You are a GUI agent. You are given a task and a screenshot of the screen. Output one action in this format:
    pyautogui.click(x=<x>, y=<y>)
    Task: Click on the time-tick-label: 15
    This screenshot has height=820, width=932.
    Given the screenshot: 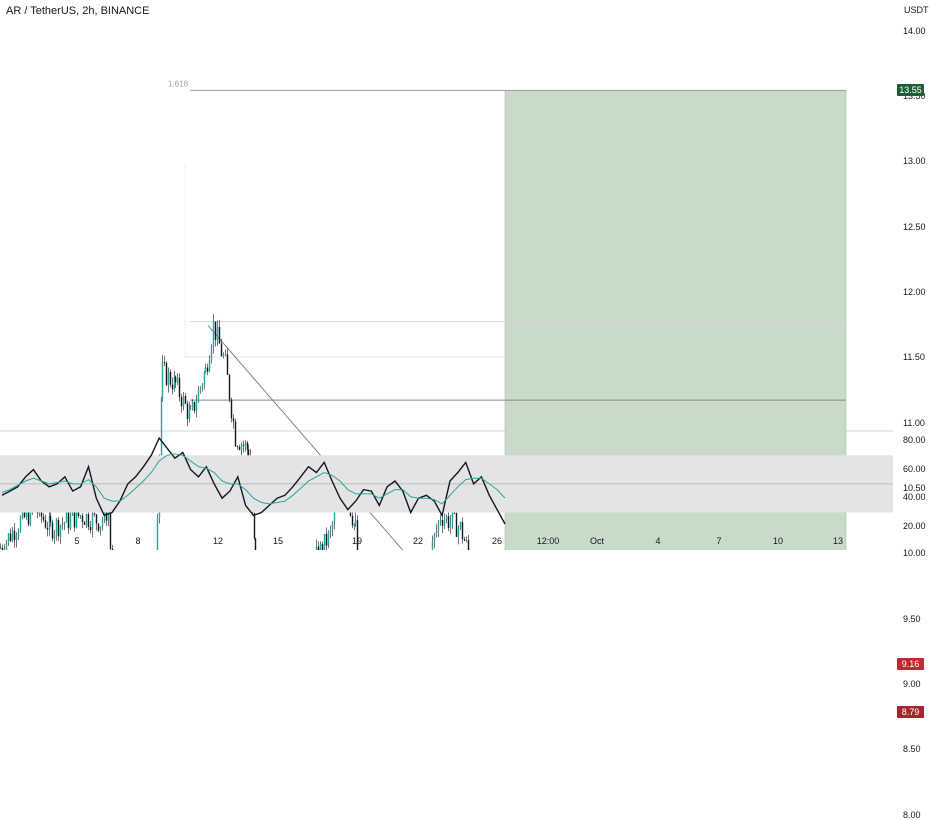 What is the action you would take?
    pyautogui.click(x=277, y=541)
    